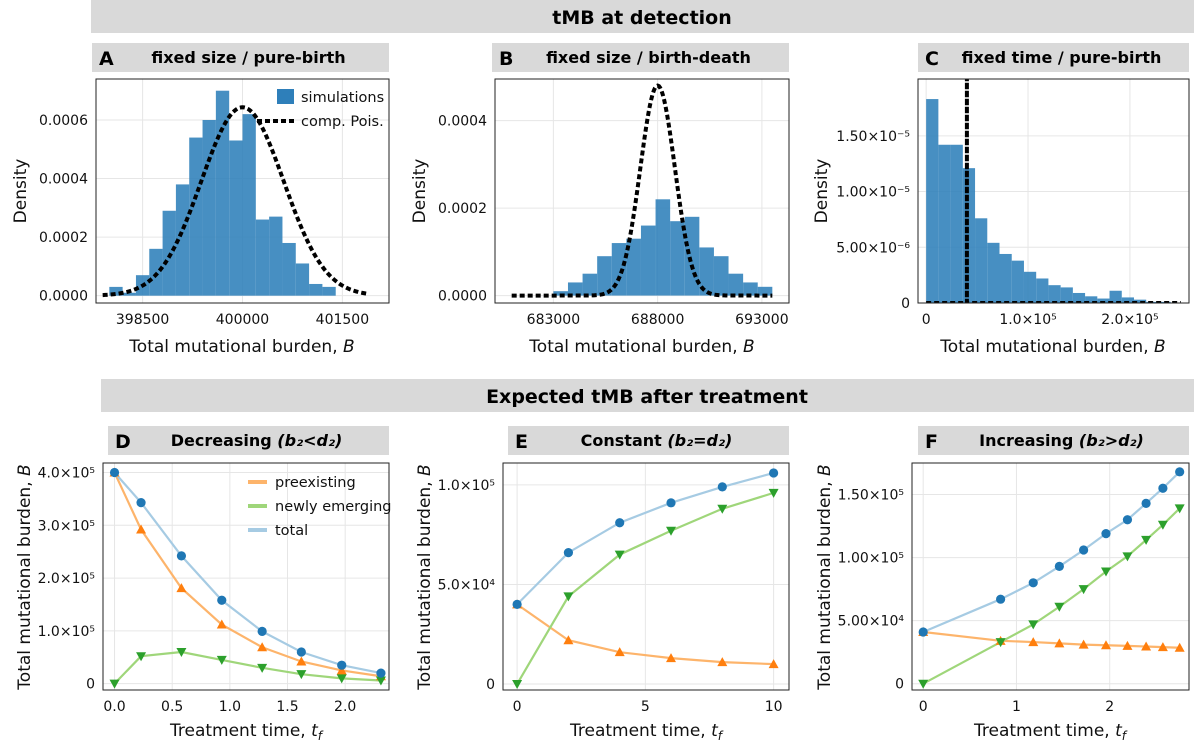  What do you see at coordinates (648, 57) in the screenshot?
I see `panel-title: fixed size / birth-death` at bounding box center [648, 57].